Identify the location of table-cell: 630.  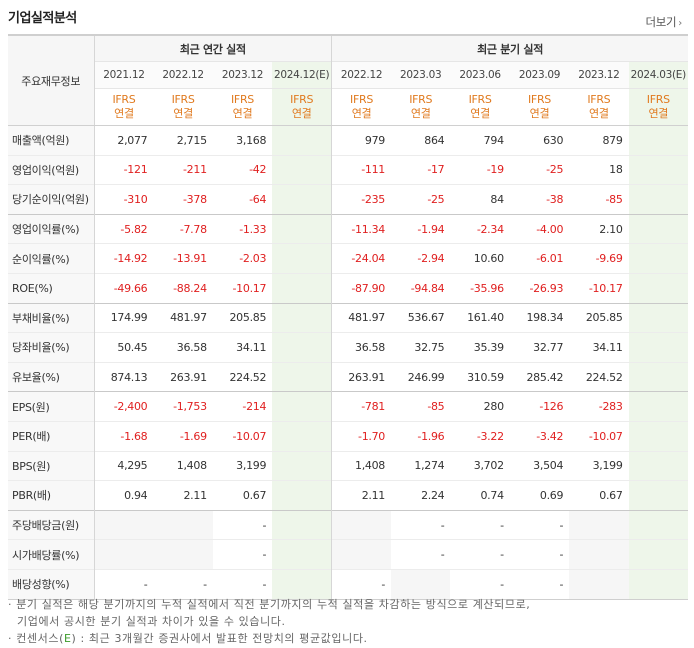
(539, 140).